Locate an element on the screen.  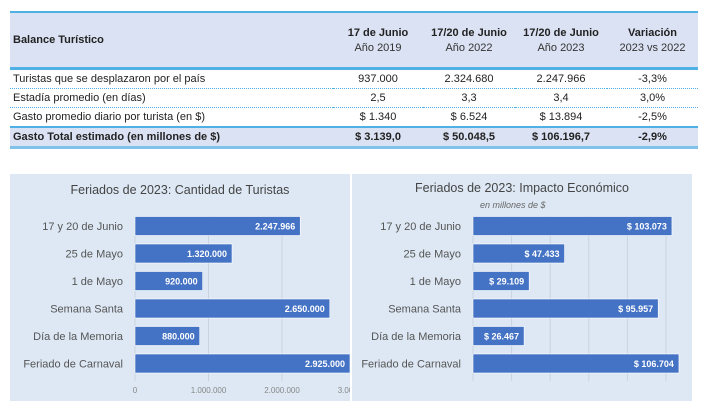
cell-value: $ 1.340 is located at coordinates (378, 117).